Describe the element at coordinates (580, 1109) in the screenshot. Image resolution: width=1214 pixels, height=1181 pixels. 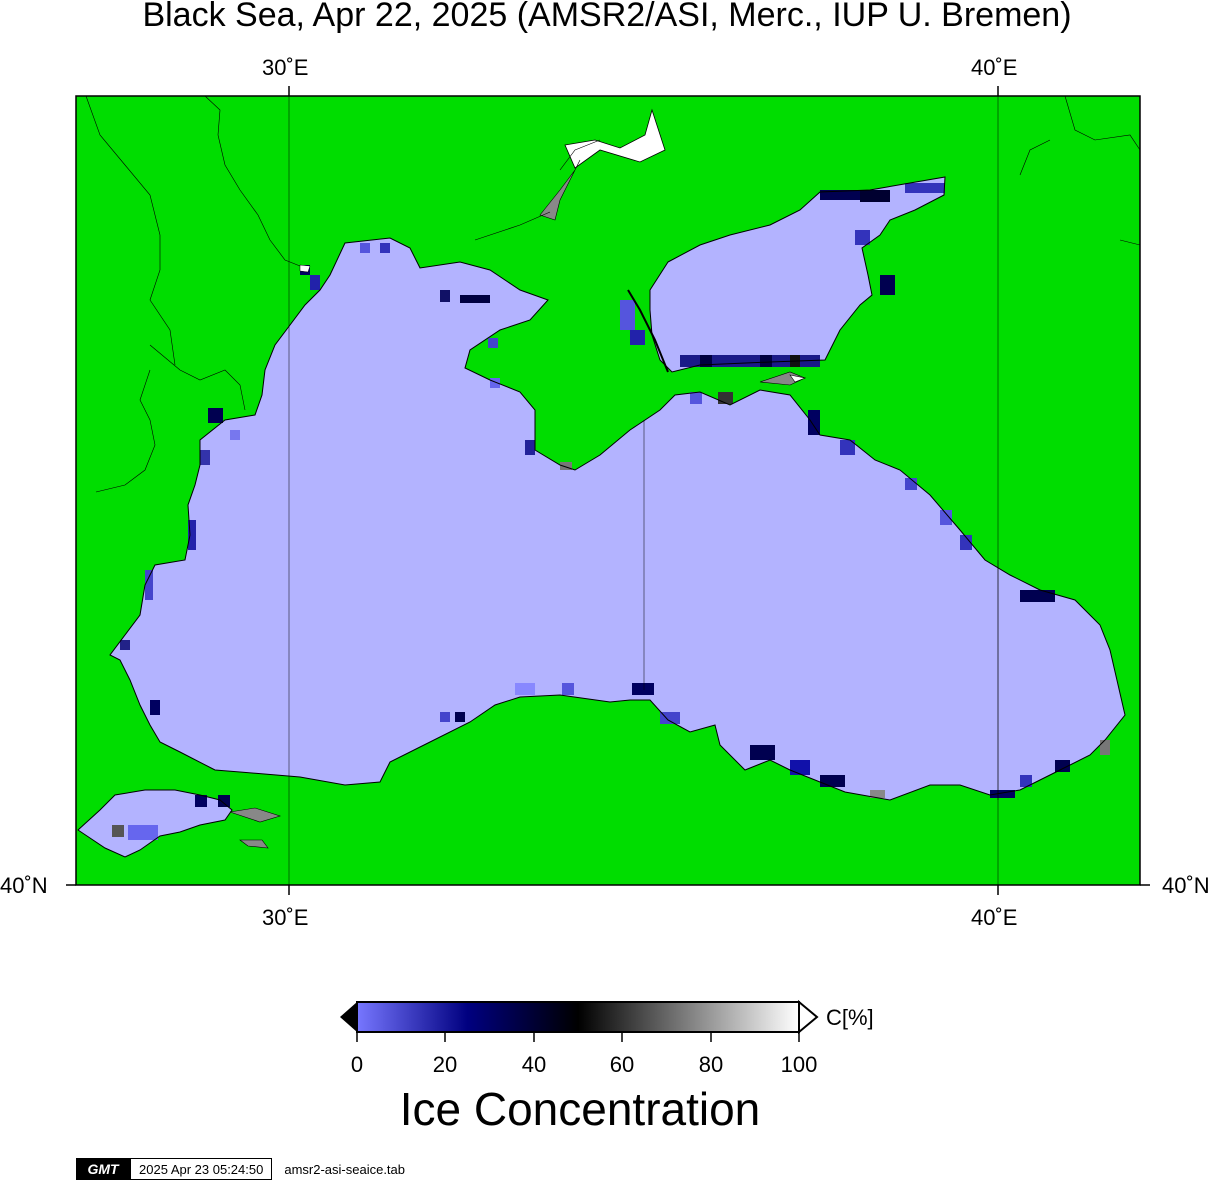
I see `colorbar-title: Ice Concentration` at that location.